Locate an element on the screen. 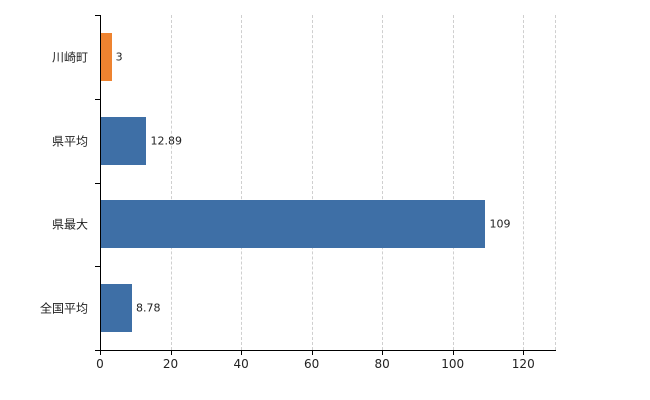 The height and width of the screenshot is (400, 650). value-label: 109 is located at coordinates (500, 224).